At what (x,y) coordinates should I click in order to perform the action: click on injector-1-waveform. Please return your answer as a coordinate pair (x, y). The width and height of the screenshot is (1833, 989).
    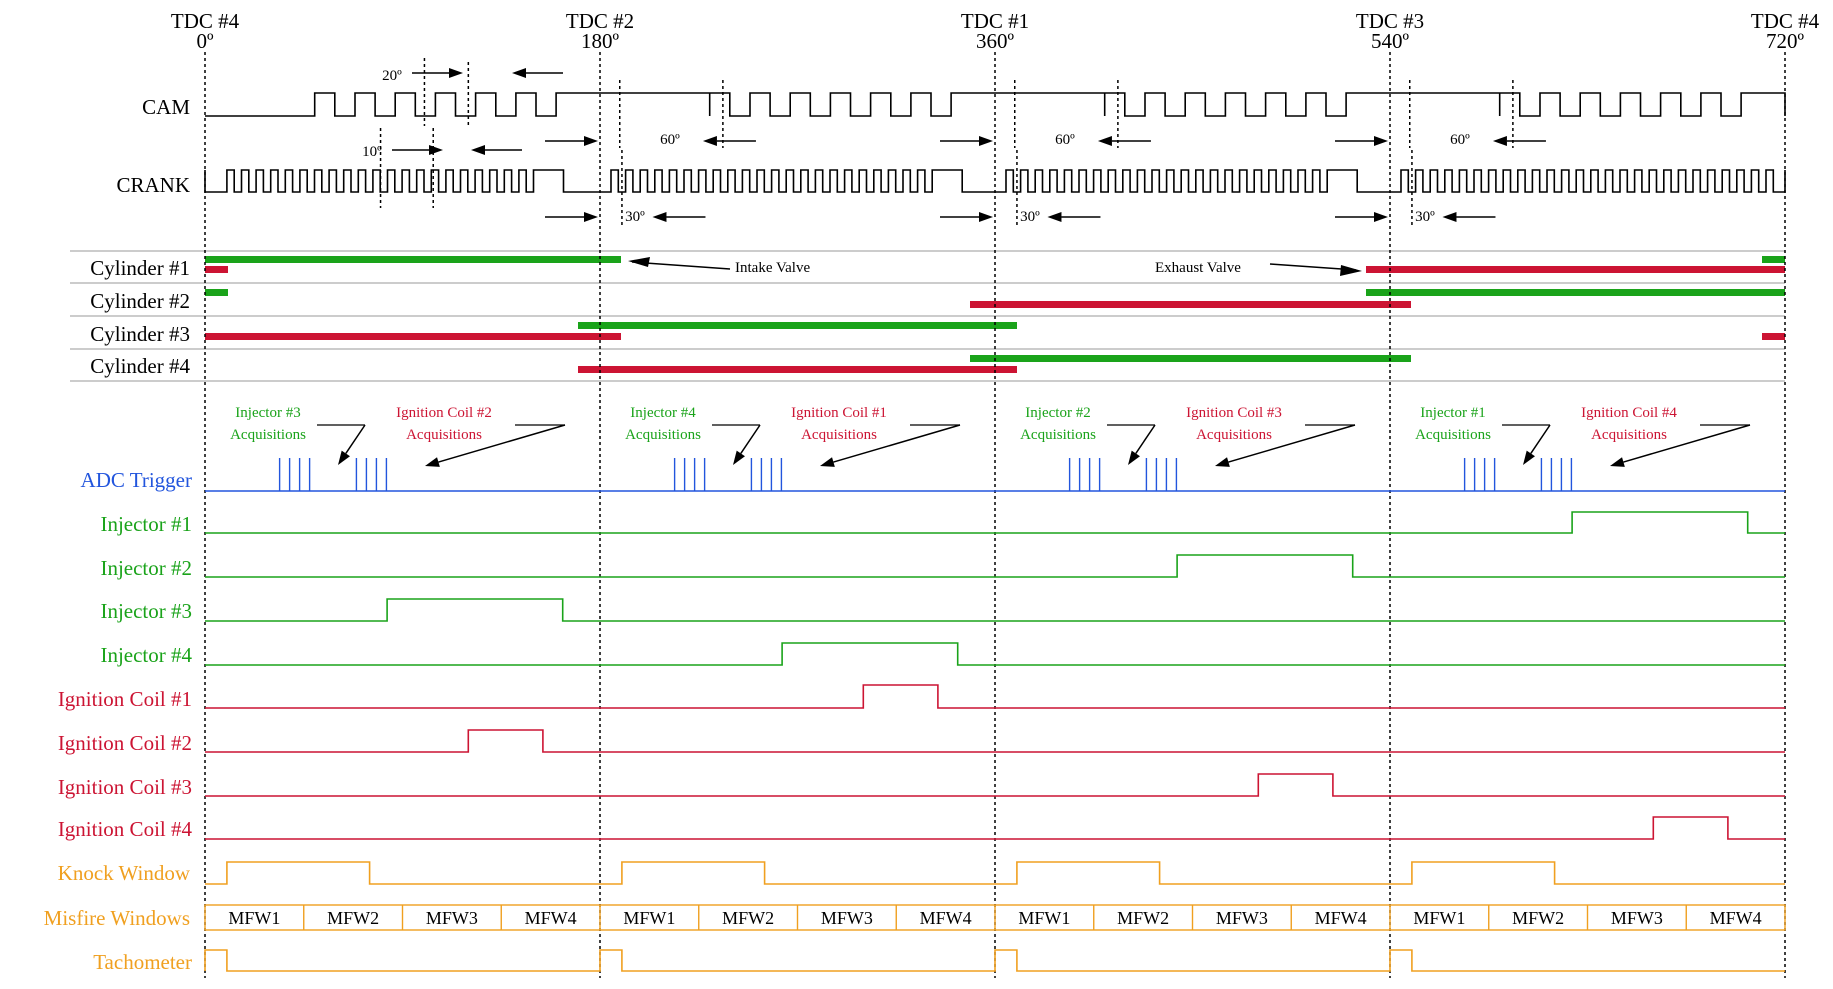
    Looking at the image, I should click on (995, 522).